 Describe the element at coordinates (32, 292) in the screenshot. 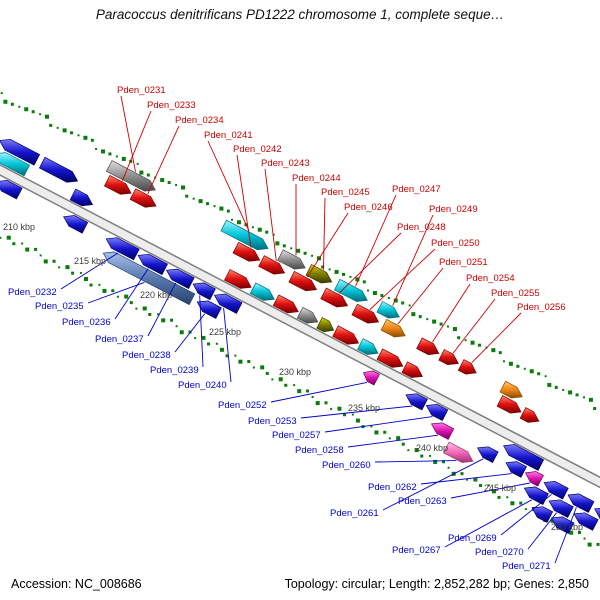

I see `gene-label: Pden_0232` at that location.